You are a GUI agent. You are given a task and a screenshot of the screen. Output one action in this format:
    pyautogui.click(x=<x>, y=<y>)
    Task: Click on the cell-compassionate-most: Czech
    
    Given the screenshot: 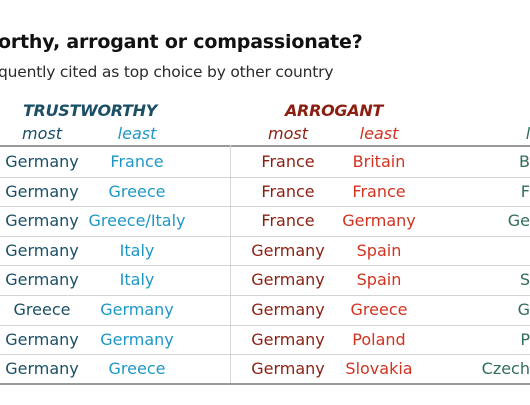 What is the action you would take?
    pyautogui.click(x=505, y=369)
    